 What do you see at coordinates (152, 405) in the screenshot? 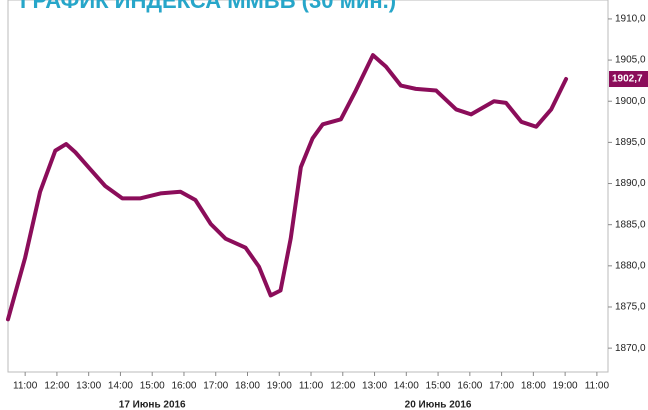
I see `date-label: 17 Июнь 2016` at bounding box center [152, 405].